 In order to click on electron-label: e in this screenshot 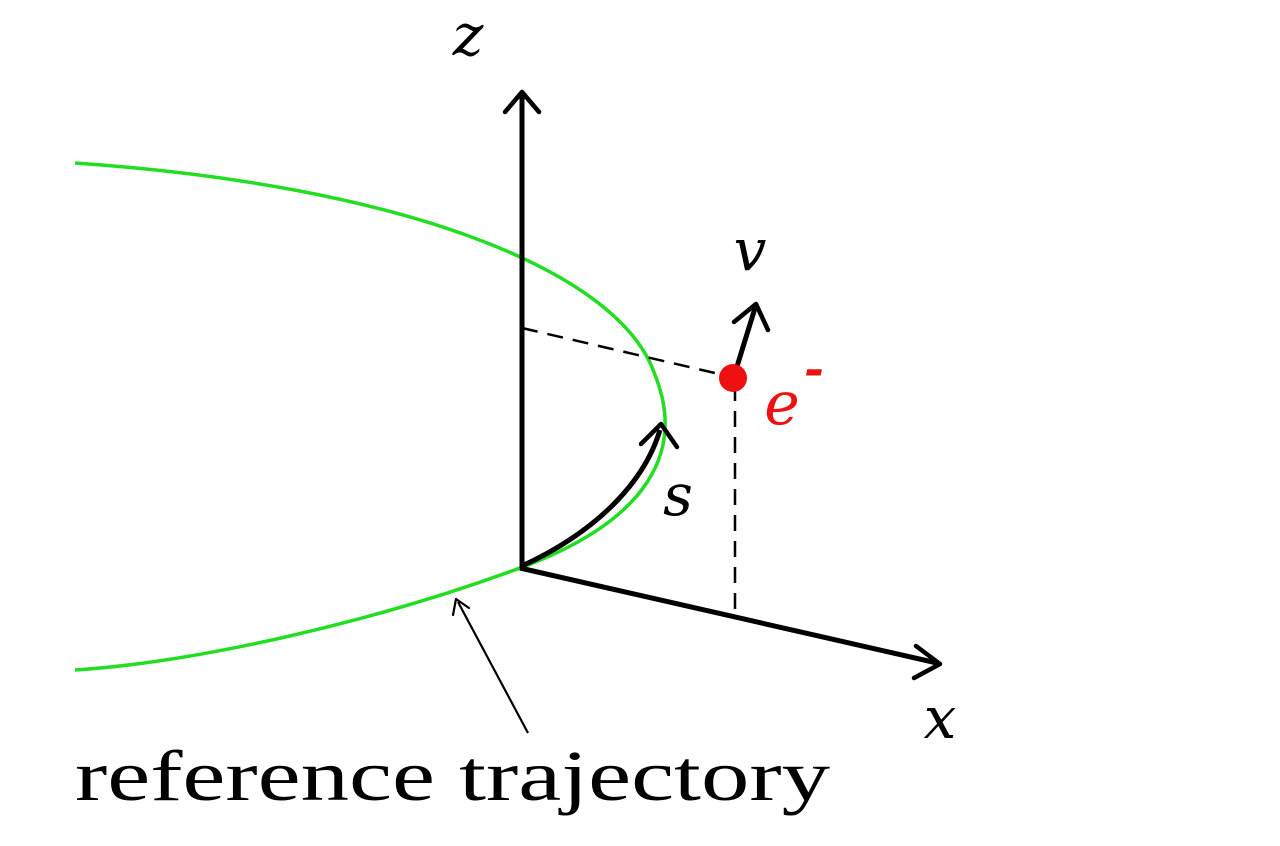, I will do `click(782, 404)`.